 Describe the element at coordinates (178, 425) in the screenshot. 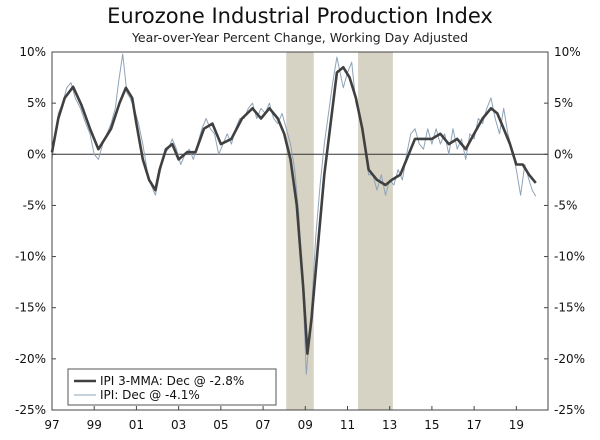

I see `x-tick-label: 03` at that location.